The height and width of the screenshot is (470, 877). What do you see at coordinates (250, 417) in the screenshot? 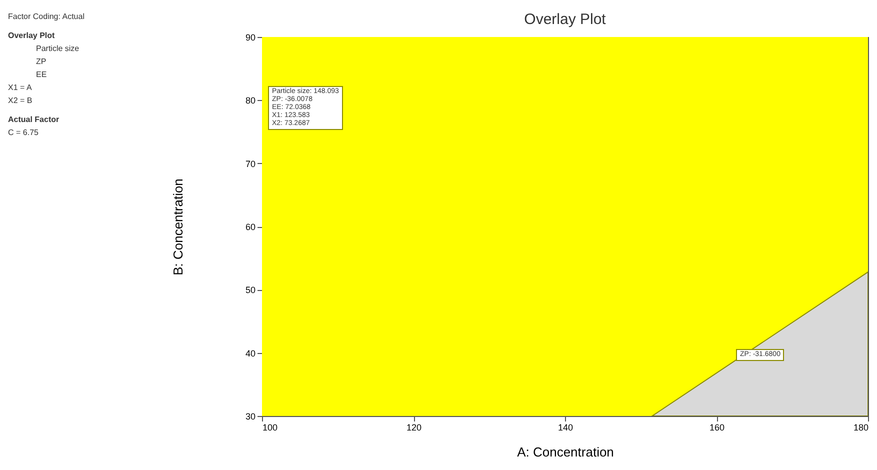
I see `y-tick-label: 30` at bounding box center [250, 417].